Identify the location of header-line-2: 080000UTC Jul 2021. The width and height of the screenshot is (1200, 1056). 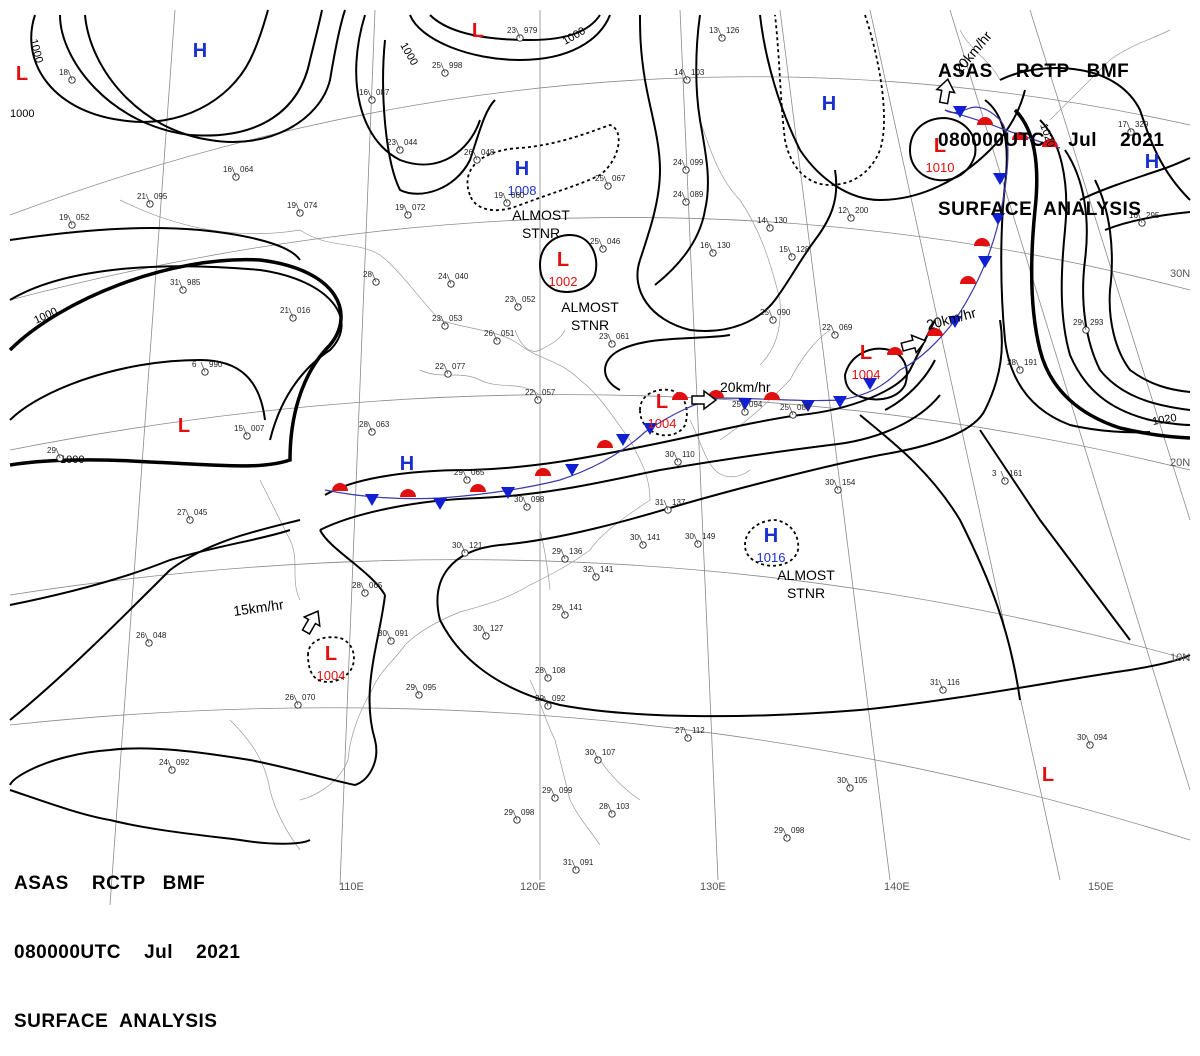
(127, 952).